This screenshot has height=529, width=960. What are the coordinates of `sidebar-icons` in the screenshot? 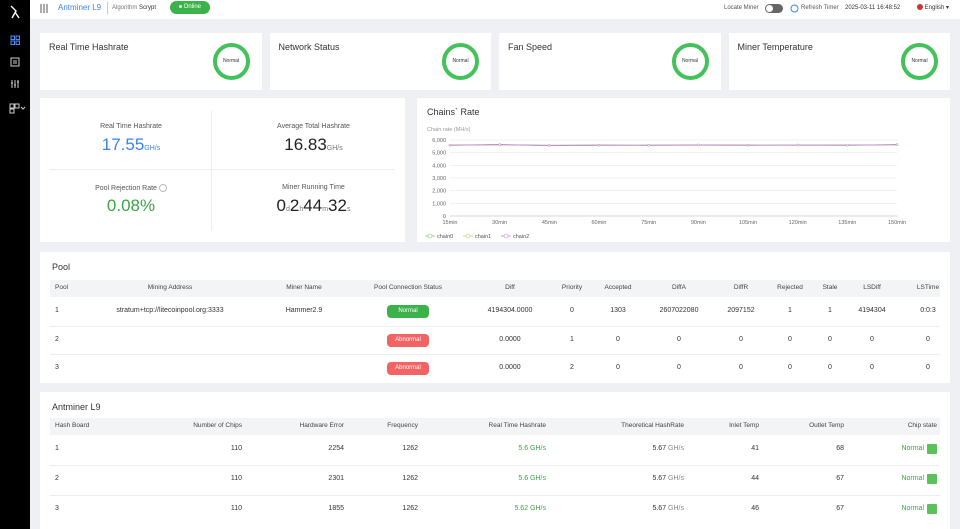 It's located at (17, 59).